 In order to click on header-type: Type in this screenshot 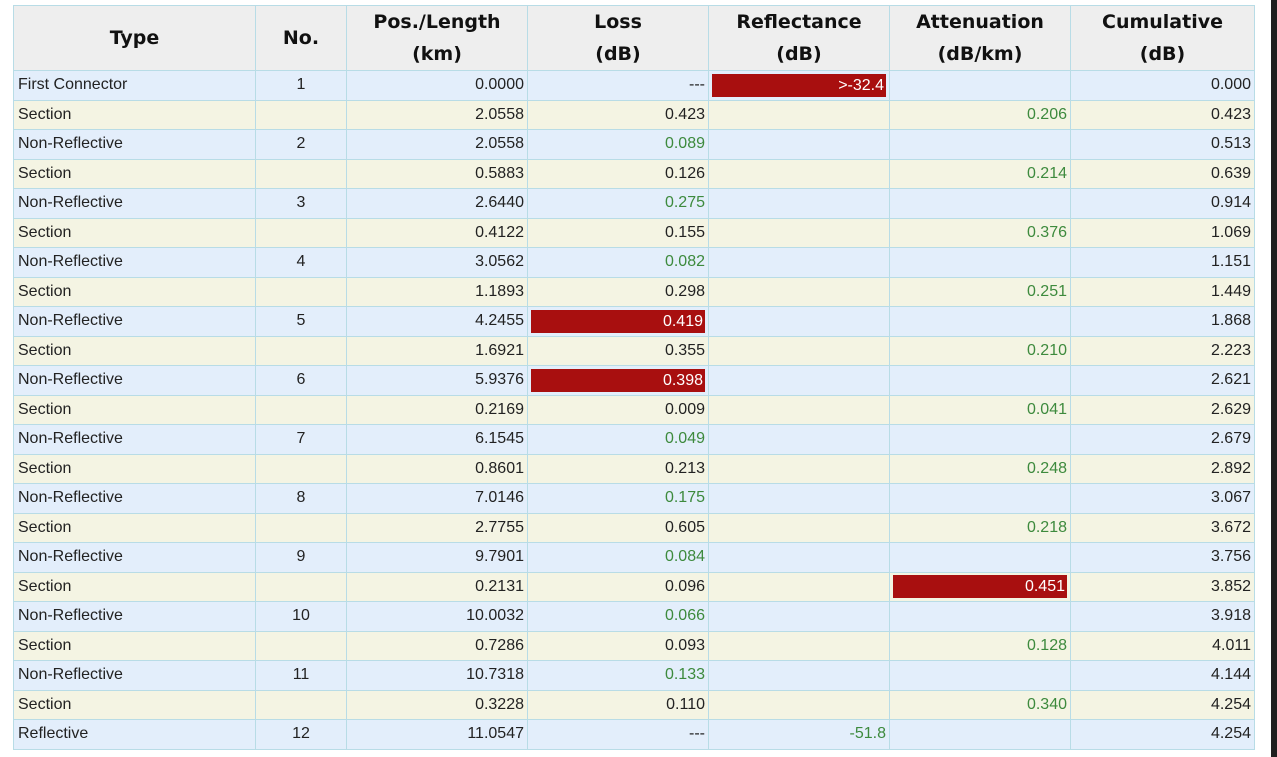, I will do `click(134, 38)`.